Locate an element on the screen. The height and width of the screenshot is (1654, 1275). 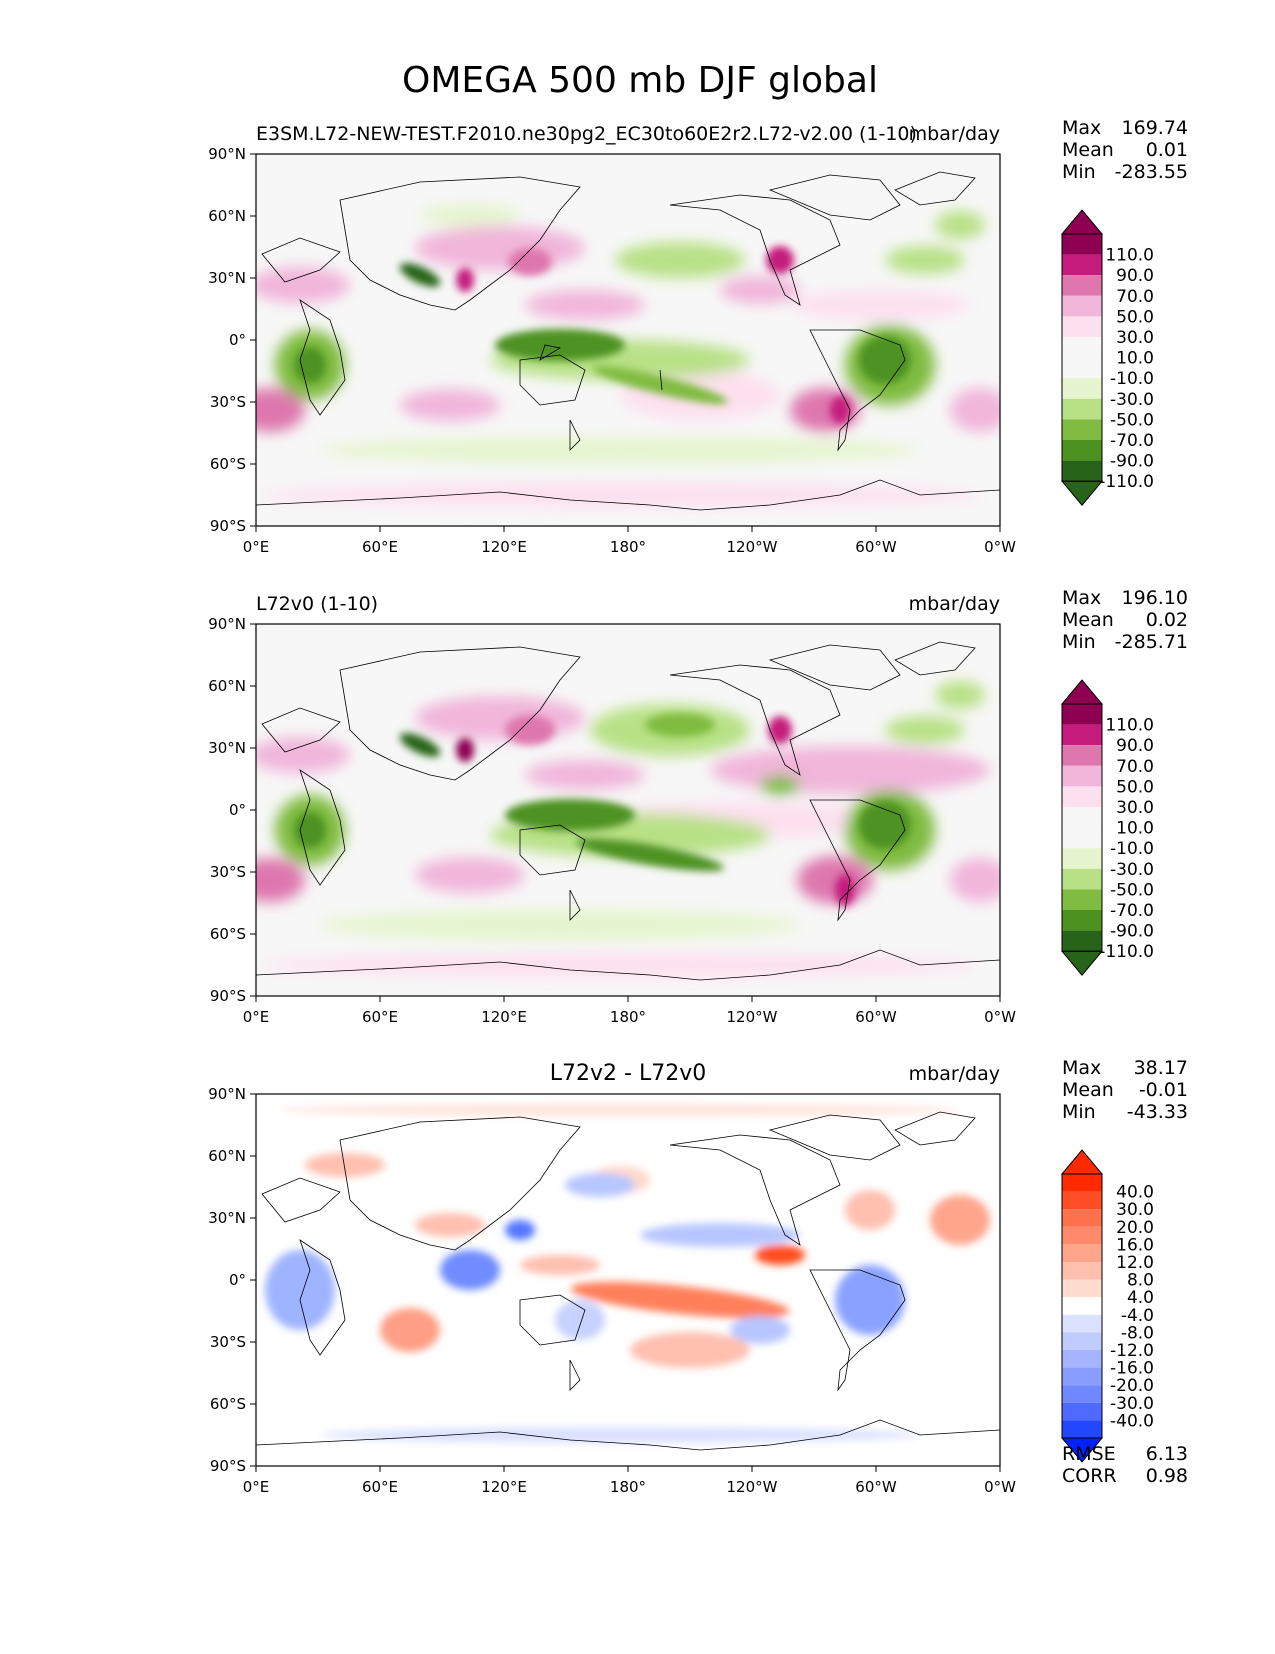
panel-3: L72v2 - L72v0 mbar/day is located at coordinates (628, 1264).